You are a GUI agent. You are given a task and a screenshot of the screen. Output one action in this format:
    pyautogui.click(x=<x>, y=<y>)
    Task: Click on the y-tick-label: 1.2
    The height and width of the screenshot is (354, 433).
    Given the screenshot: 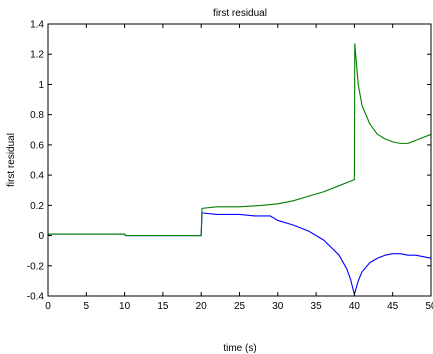 What is the action you would take?
    pyautogui.click(x=37, y=55)
    